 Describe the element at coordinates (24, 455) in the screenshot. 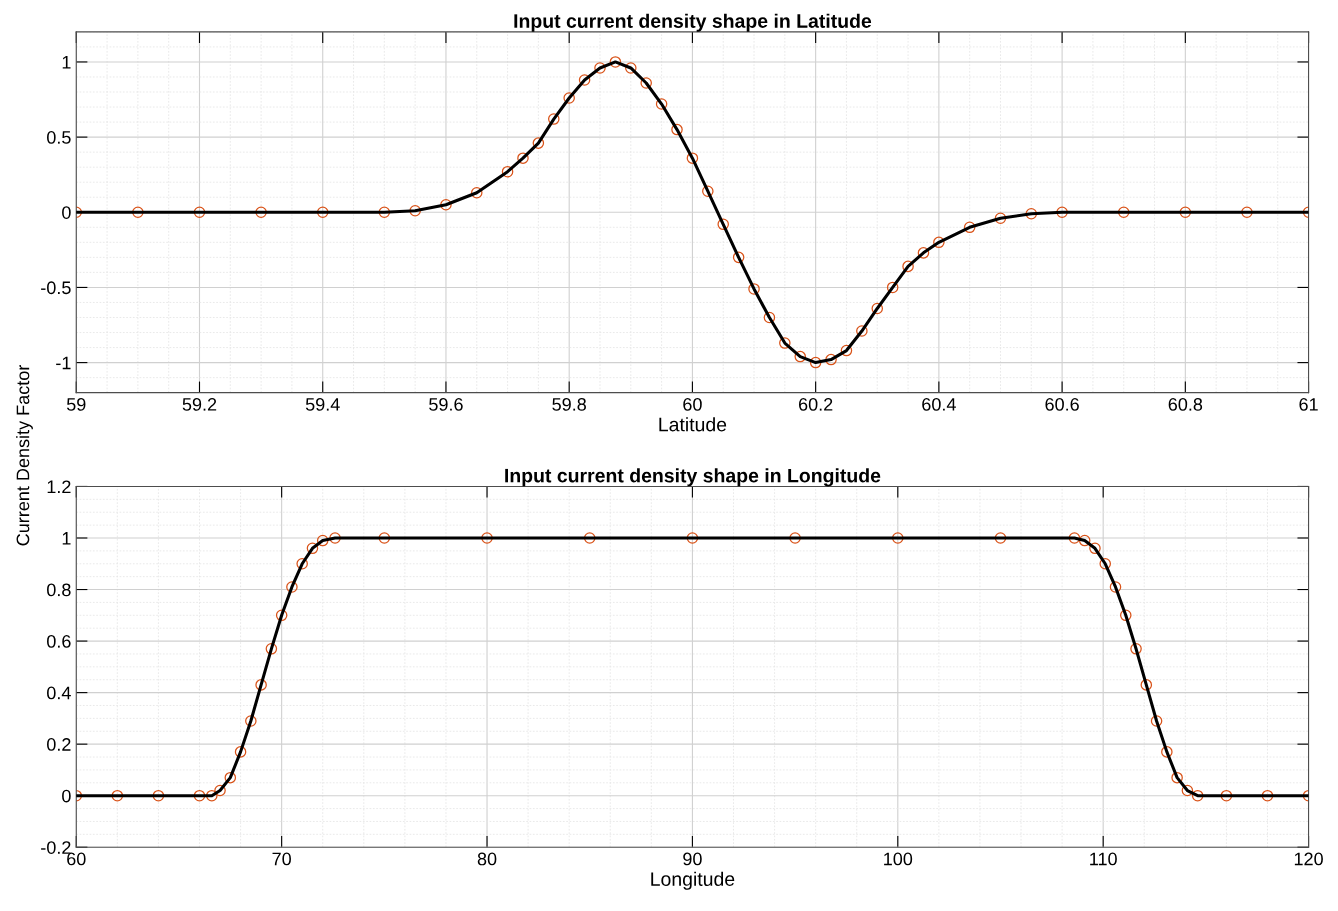

I see `y-axis-title: Current Density Factor` at that location.